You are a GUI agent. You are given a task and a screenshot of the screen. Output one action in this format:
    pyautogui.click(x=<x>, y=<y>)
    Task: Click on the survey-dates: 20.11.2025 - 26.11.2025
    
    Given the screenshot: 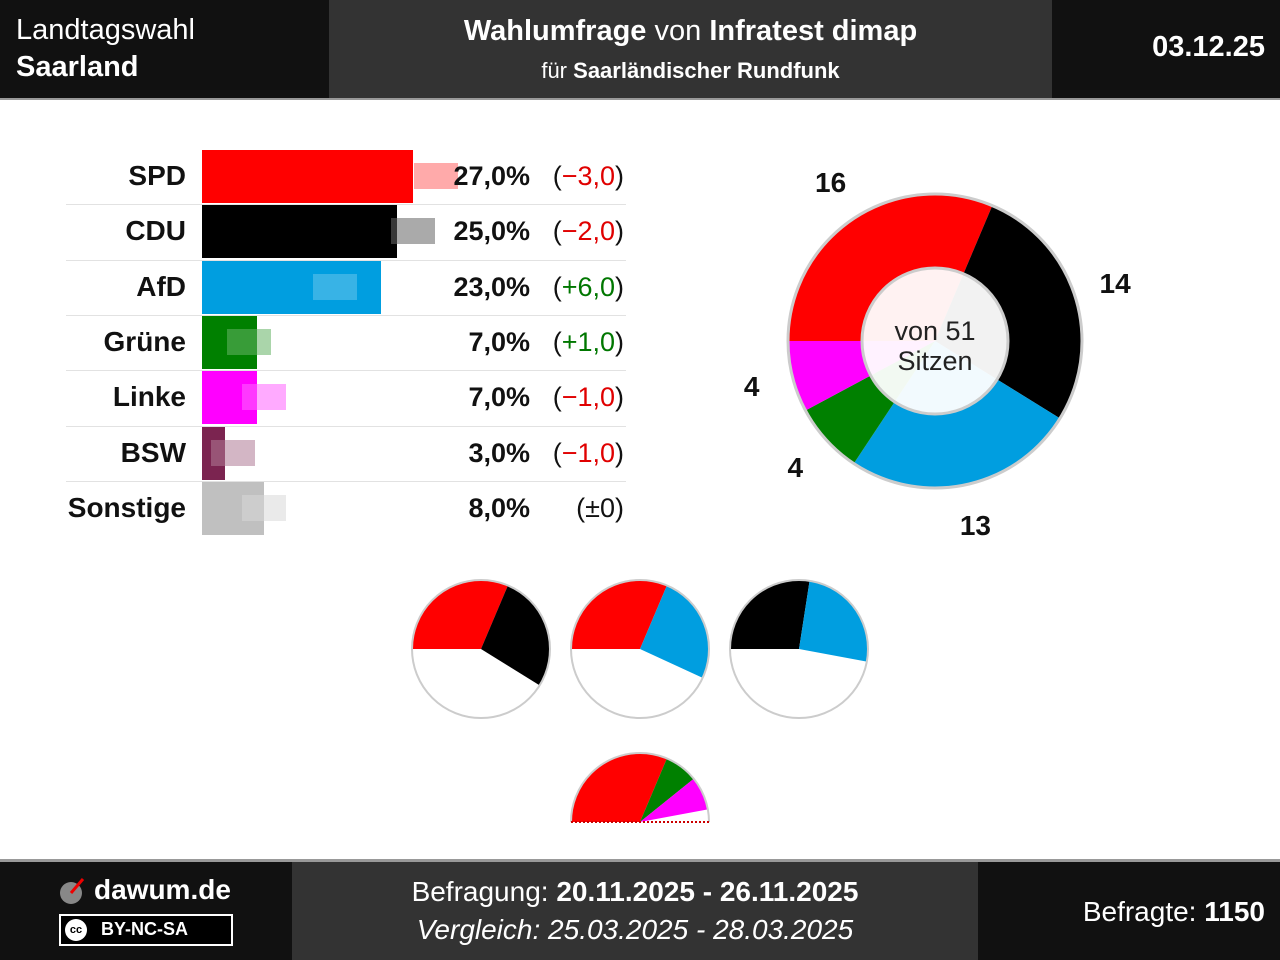 What is the action you would take?
    pyautogui.click(x=707, y=891)
    